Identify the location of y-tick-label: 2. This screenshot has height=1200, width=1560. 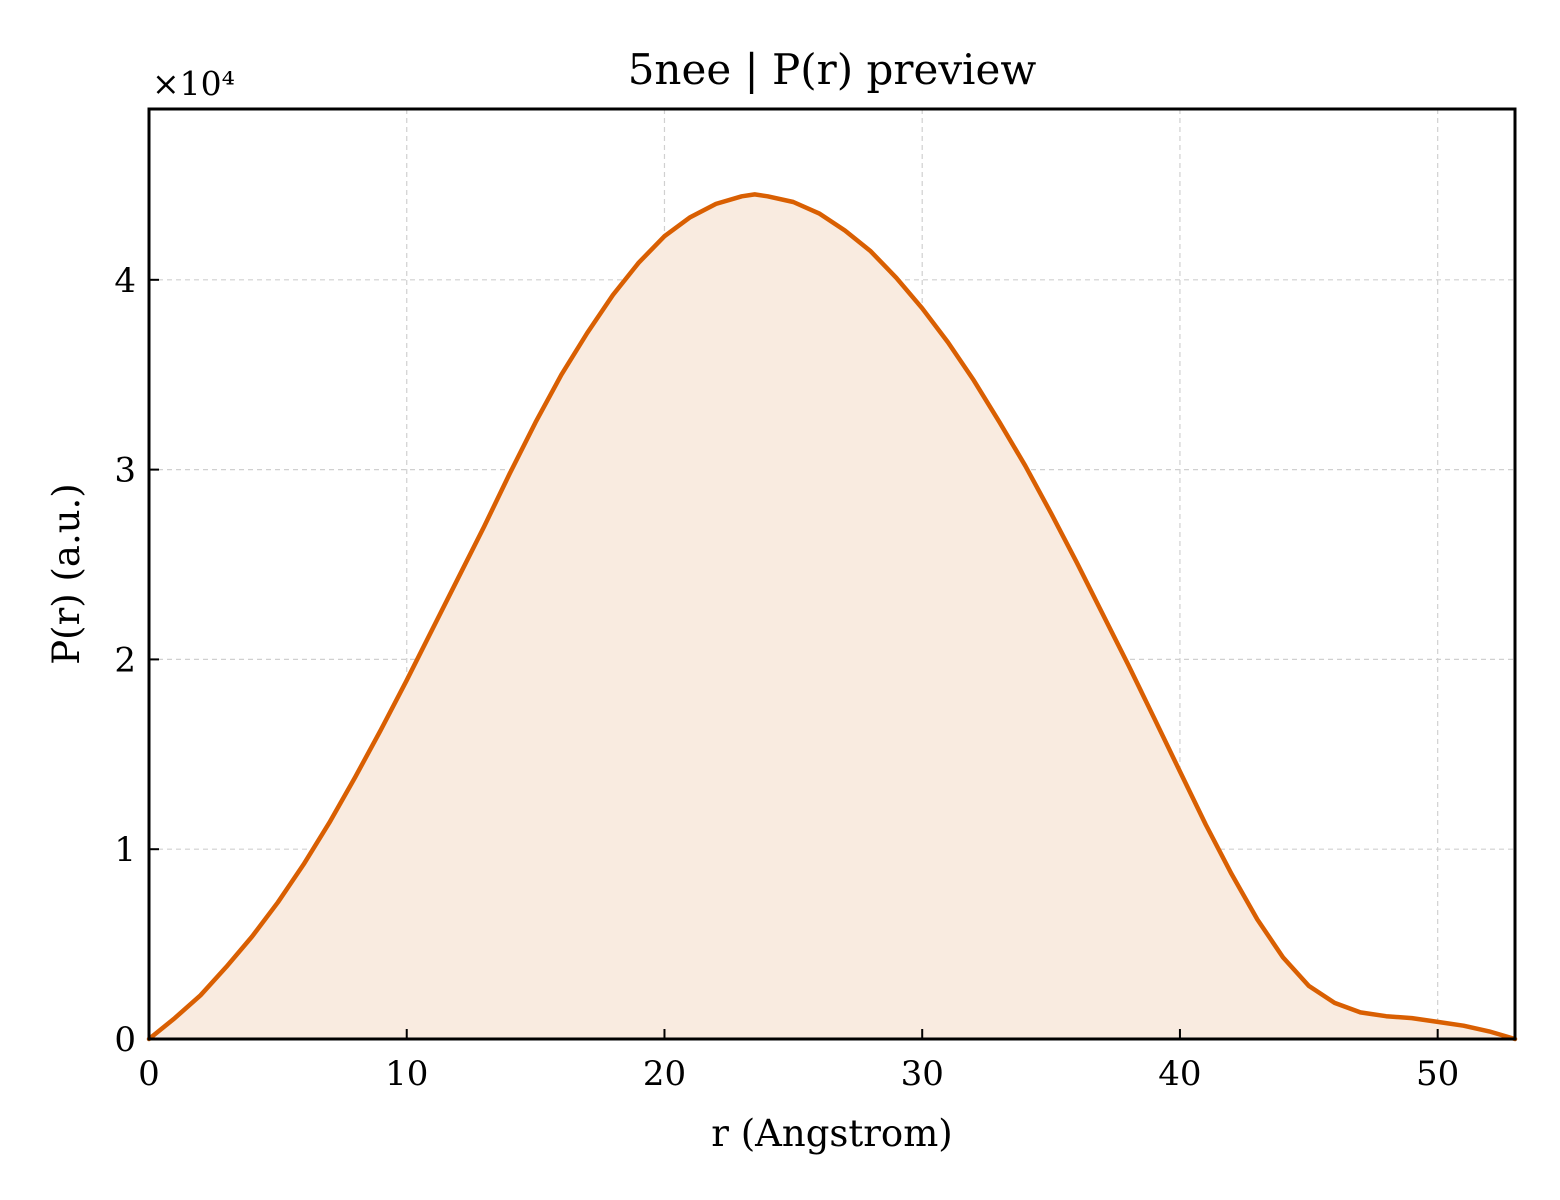
(125, 660).